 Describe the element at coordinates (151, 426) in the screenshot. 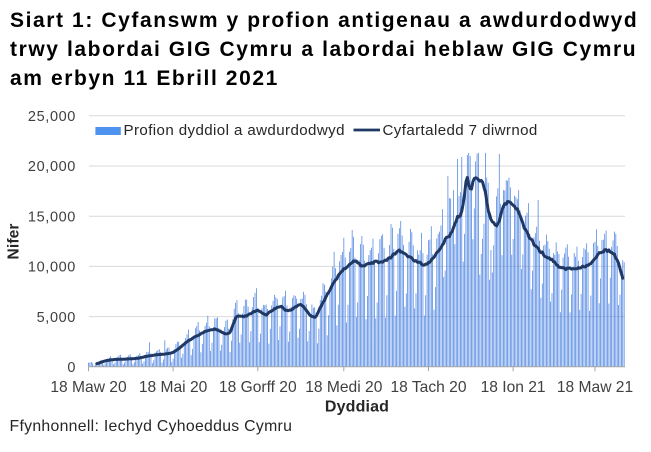

I see `svg-text:Ffynhonnell: Iechyd Cyhoeddus: Ffynhonnell: Iechyd Cyhoeddus Cymru` at that location.